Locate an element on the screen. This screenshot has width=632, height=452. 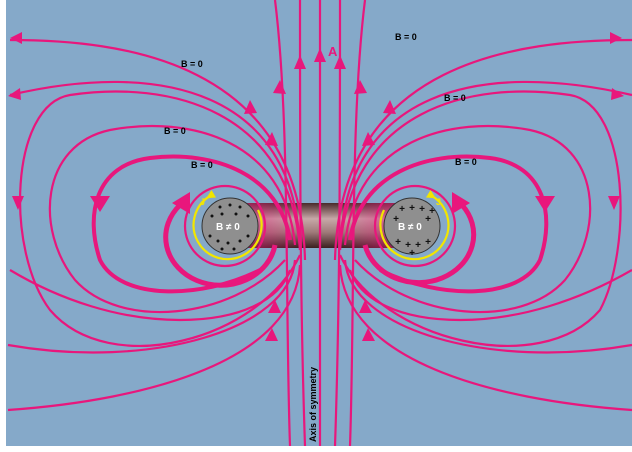
label-b-zero-6: B = 0 is located at coordinates (466, 162).